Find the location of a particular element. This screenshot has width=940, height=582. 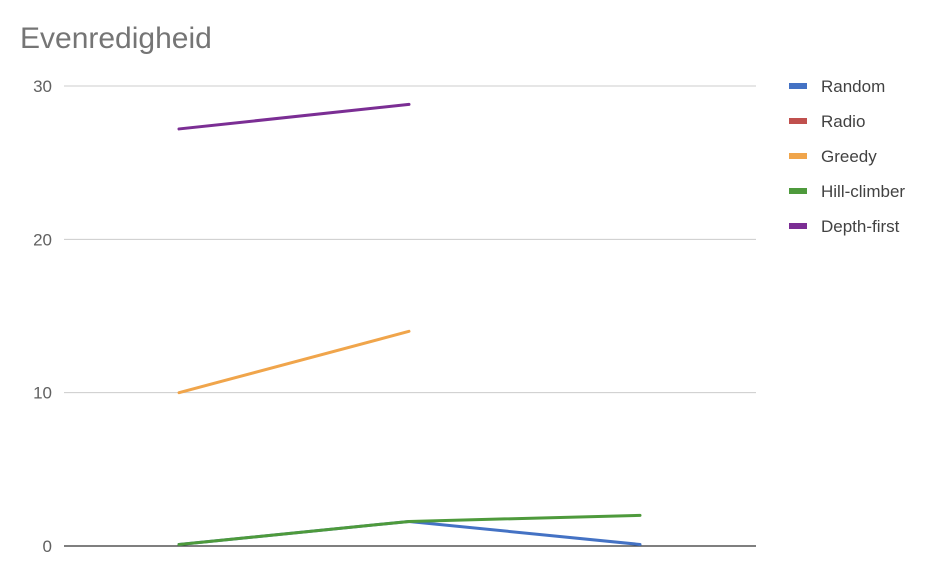

legend-label: Random is located at coordinates (853, 86).